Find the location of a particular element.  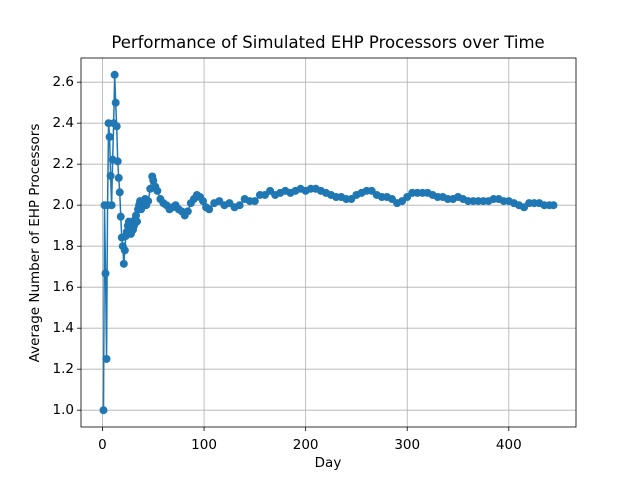

x-axis-label: Day is located at coordinates (328, 463).